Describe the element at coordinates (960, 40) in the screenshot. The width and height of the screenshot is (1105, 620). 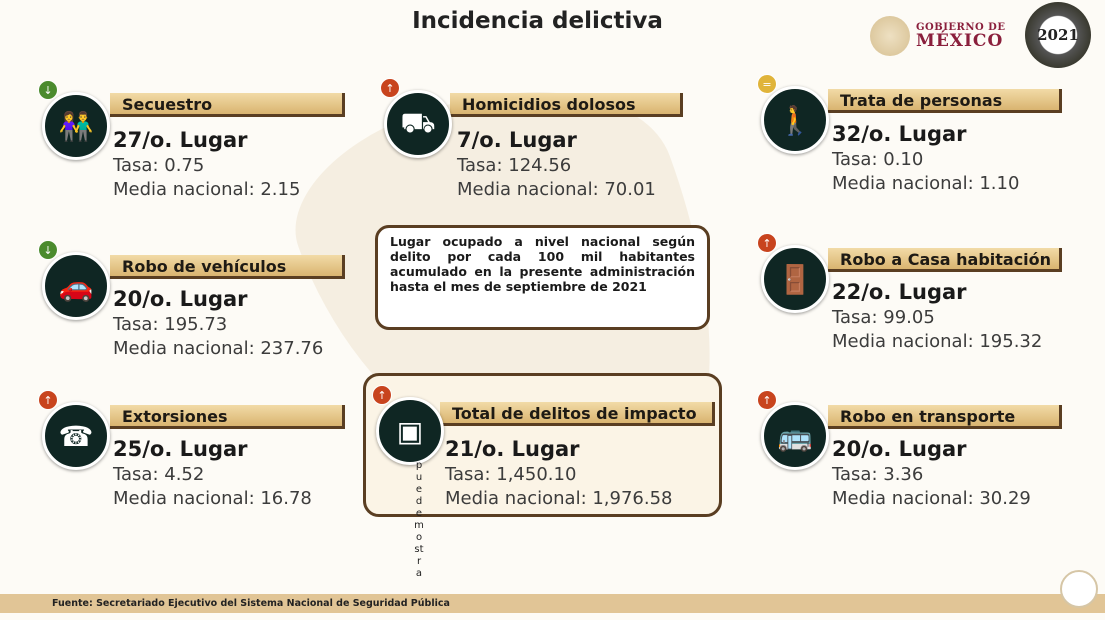
I see `logo-line2: MÉXICO` at that location.